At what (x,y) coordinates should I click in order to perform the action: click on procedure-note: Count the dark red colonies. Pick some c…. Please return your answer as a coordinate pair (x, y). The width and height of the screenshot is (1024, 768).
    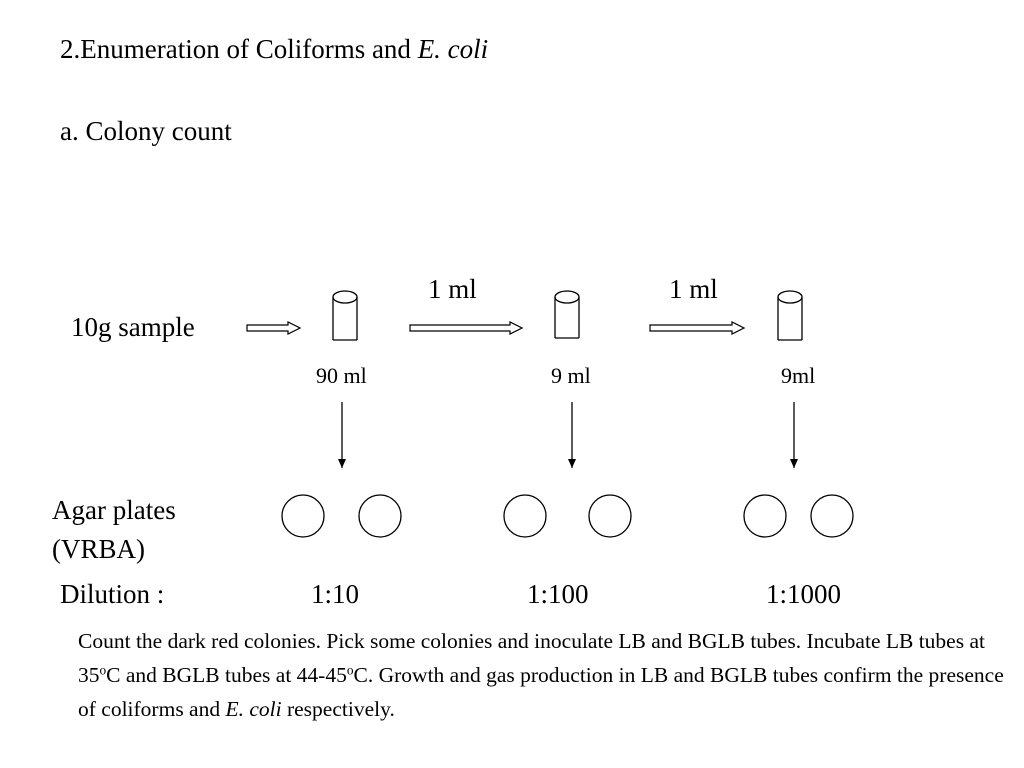
    Looking at the image, I should click on (543, 675).